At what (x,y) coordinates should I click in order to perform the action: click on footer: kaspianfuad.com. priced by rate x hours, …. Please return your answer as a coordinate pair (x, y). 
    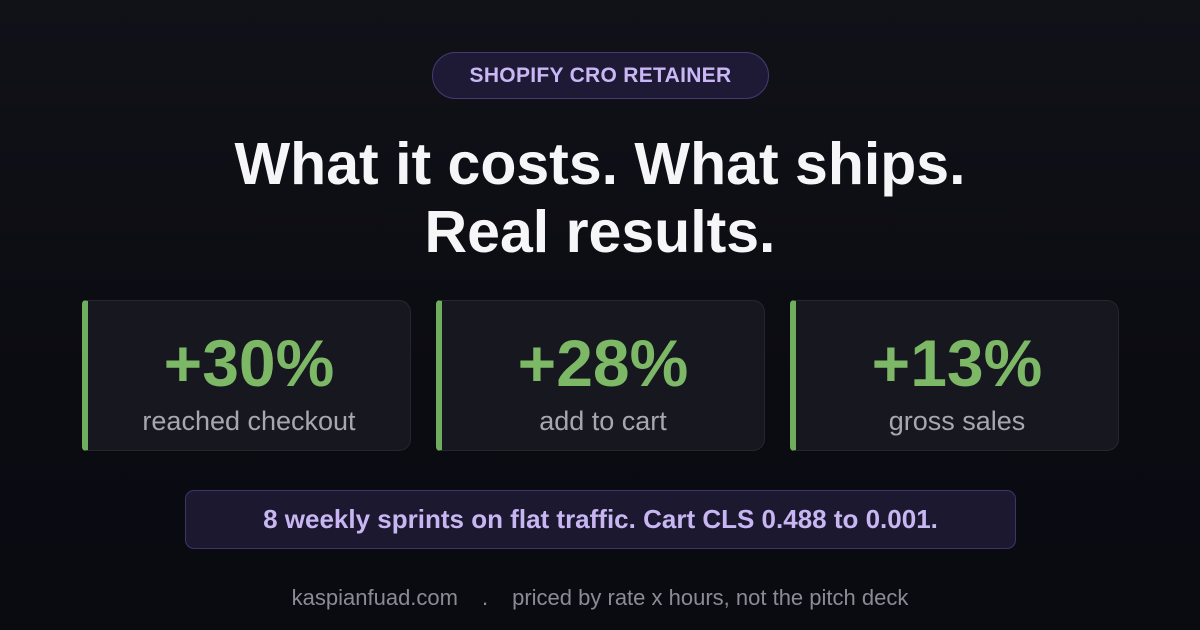
    Looking at the image, I should click on (600, 598).